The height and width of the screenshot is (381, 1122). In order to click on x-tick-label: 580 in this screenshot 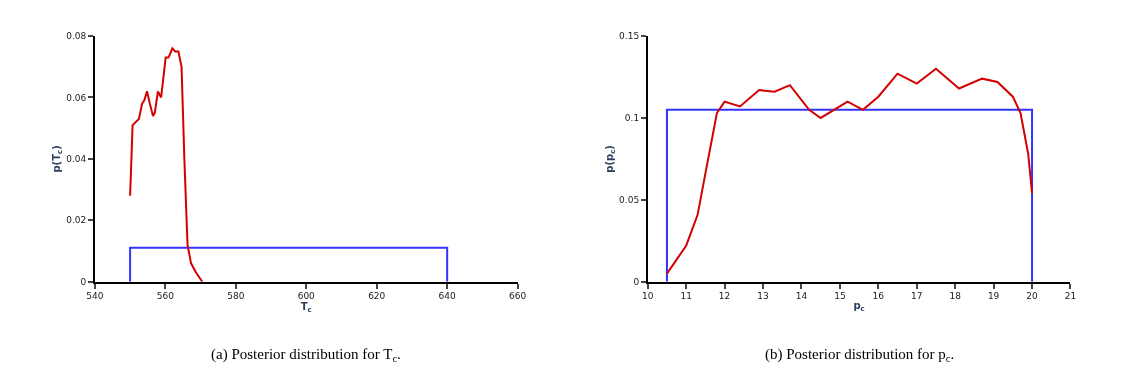, I will do `click(236, 296)`.